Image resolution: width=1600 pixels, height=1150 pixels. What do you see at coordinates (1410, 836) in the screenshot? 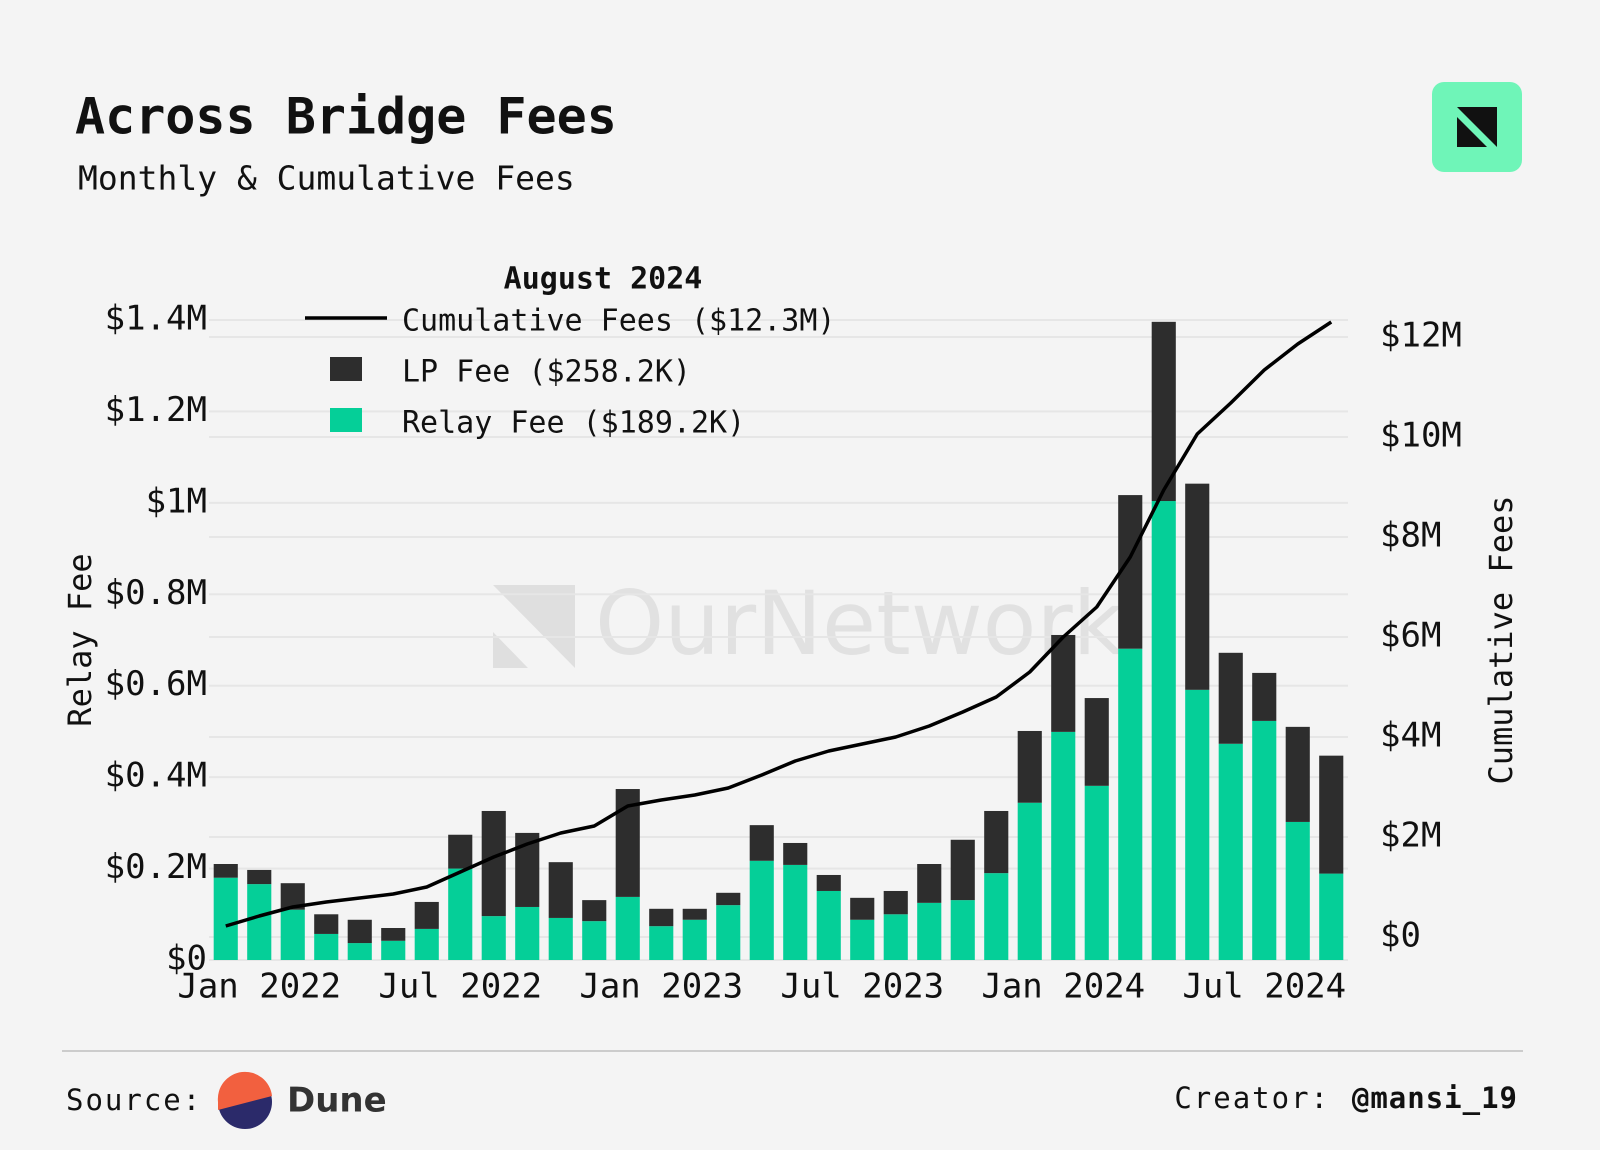
I see `y2-tick-label: $2M` at bounding box center [1410, 836].